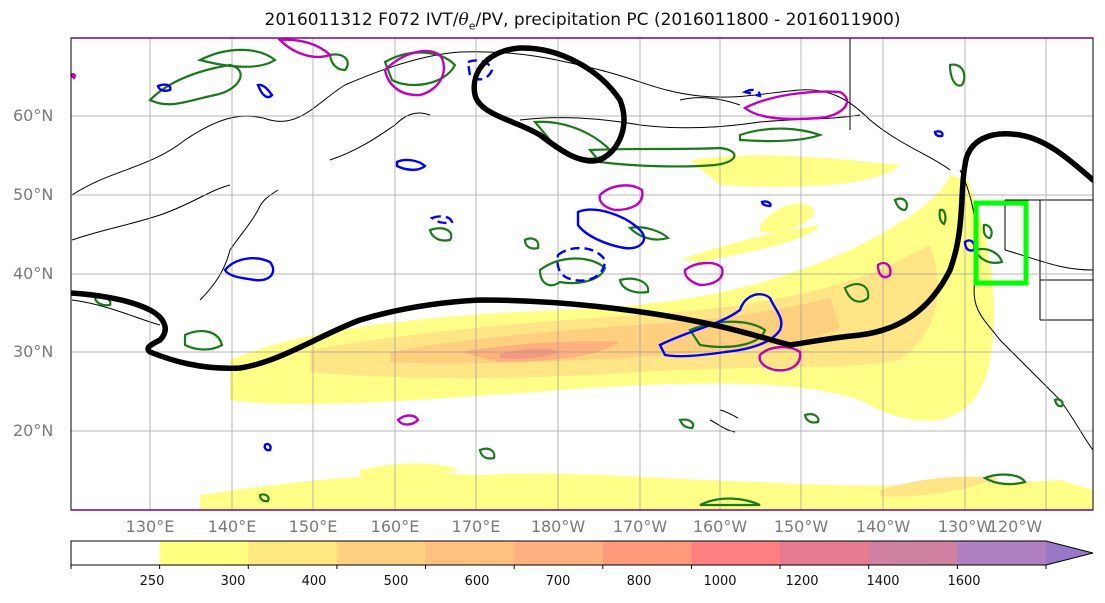 This screenshot has width=1105, height=603. I want to click on lon-label-130w: 130°W, so click(965, 526).